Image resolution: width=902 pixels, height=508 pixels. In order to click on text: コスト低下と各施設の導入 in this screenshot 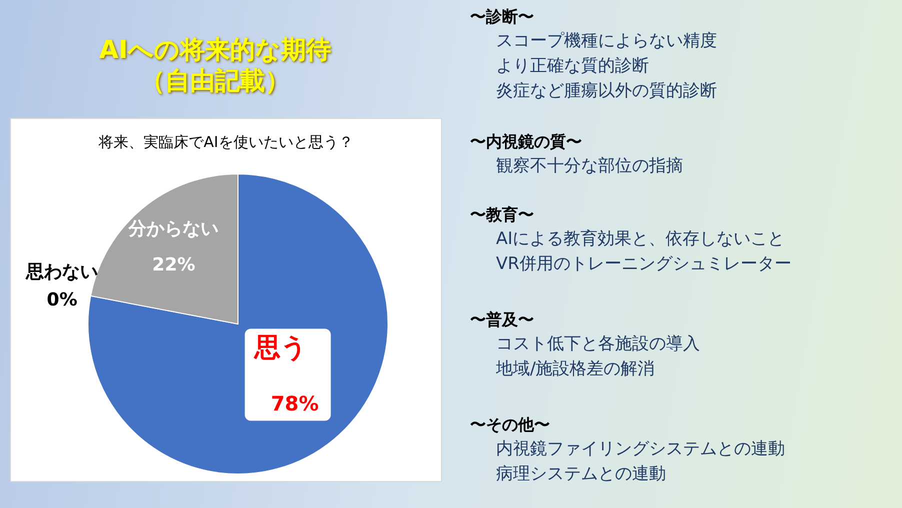, I will do `click(597, 344)`.